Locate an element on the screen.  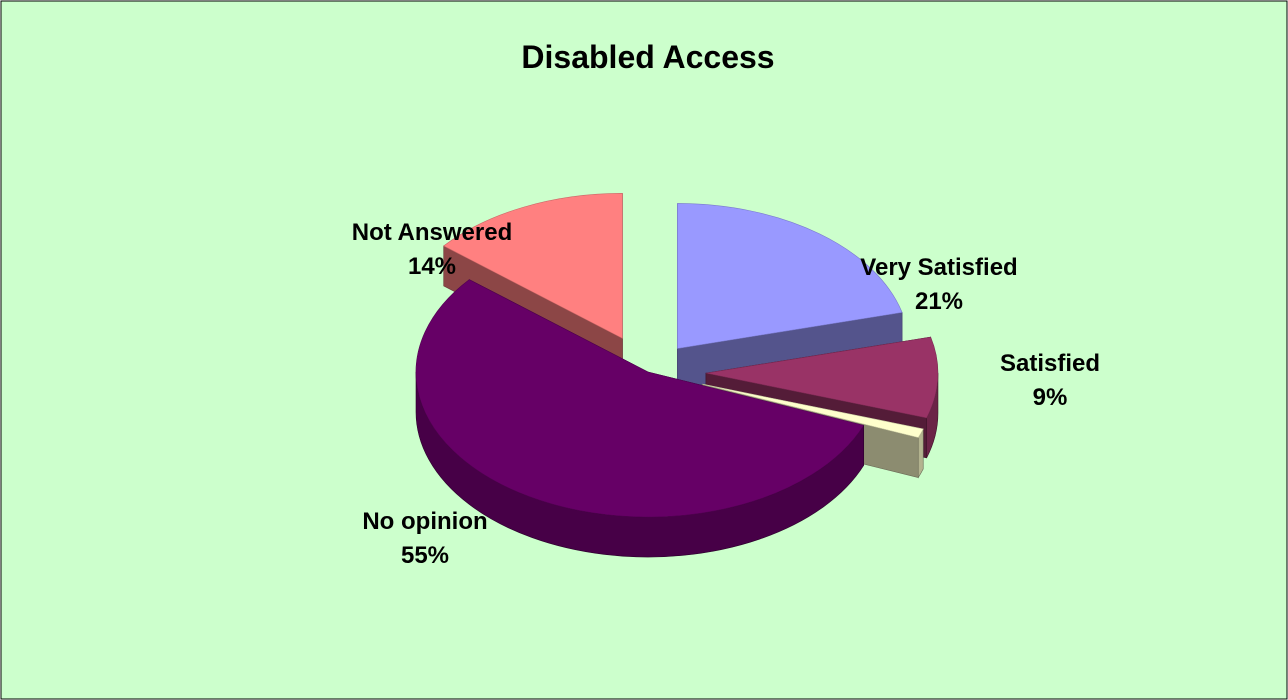
slice-percent-no-opinion: 55% is located at coordinates (425, 555).